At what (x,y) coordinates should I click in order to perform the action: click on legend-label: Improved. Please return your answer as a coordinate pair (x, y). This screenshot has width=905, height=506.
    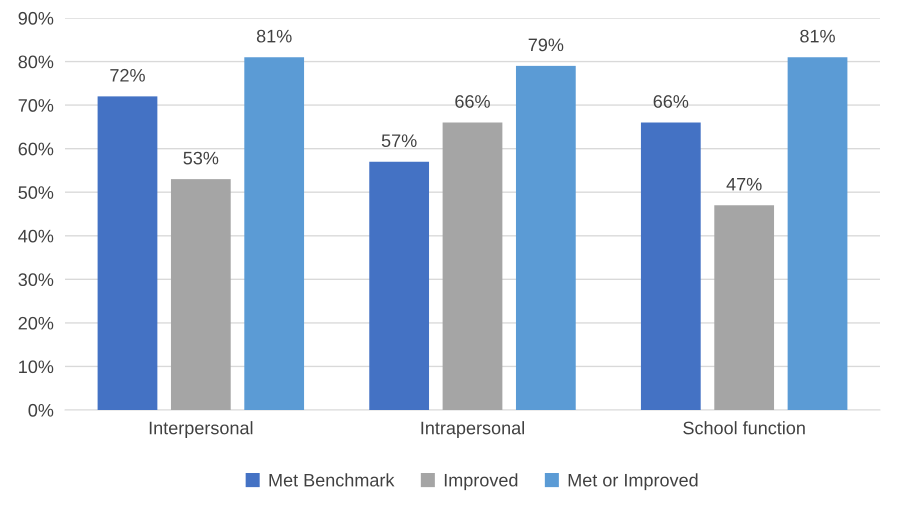
    Looking at the image, I should click on (481, 481).